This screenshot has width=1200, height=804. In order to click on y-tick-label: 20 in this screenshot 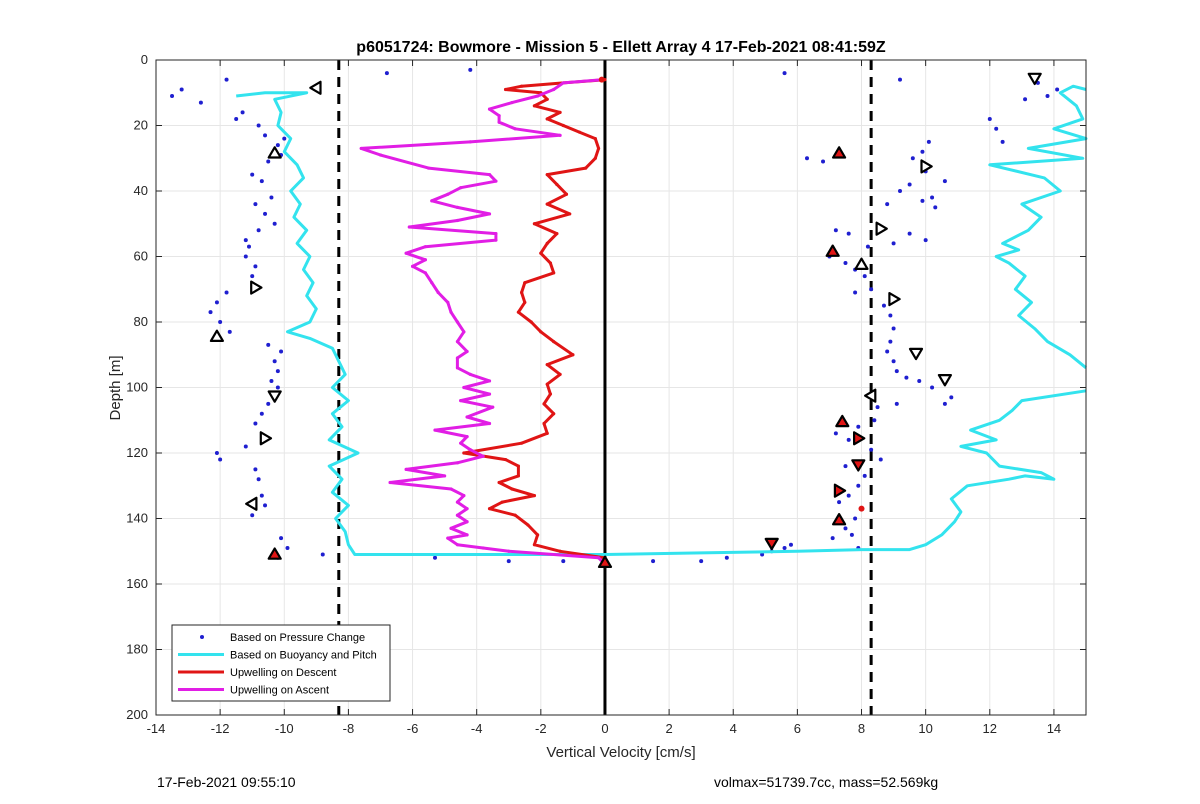, I will do `click(141, 125)`.